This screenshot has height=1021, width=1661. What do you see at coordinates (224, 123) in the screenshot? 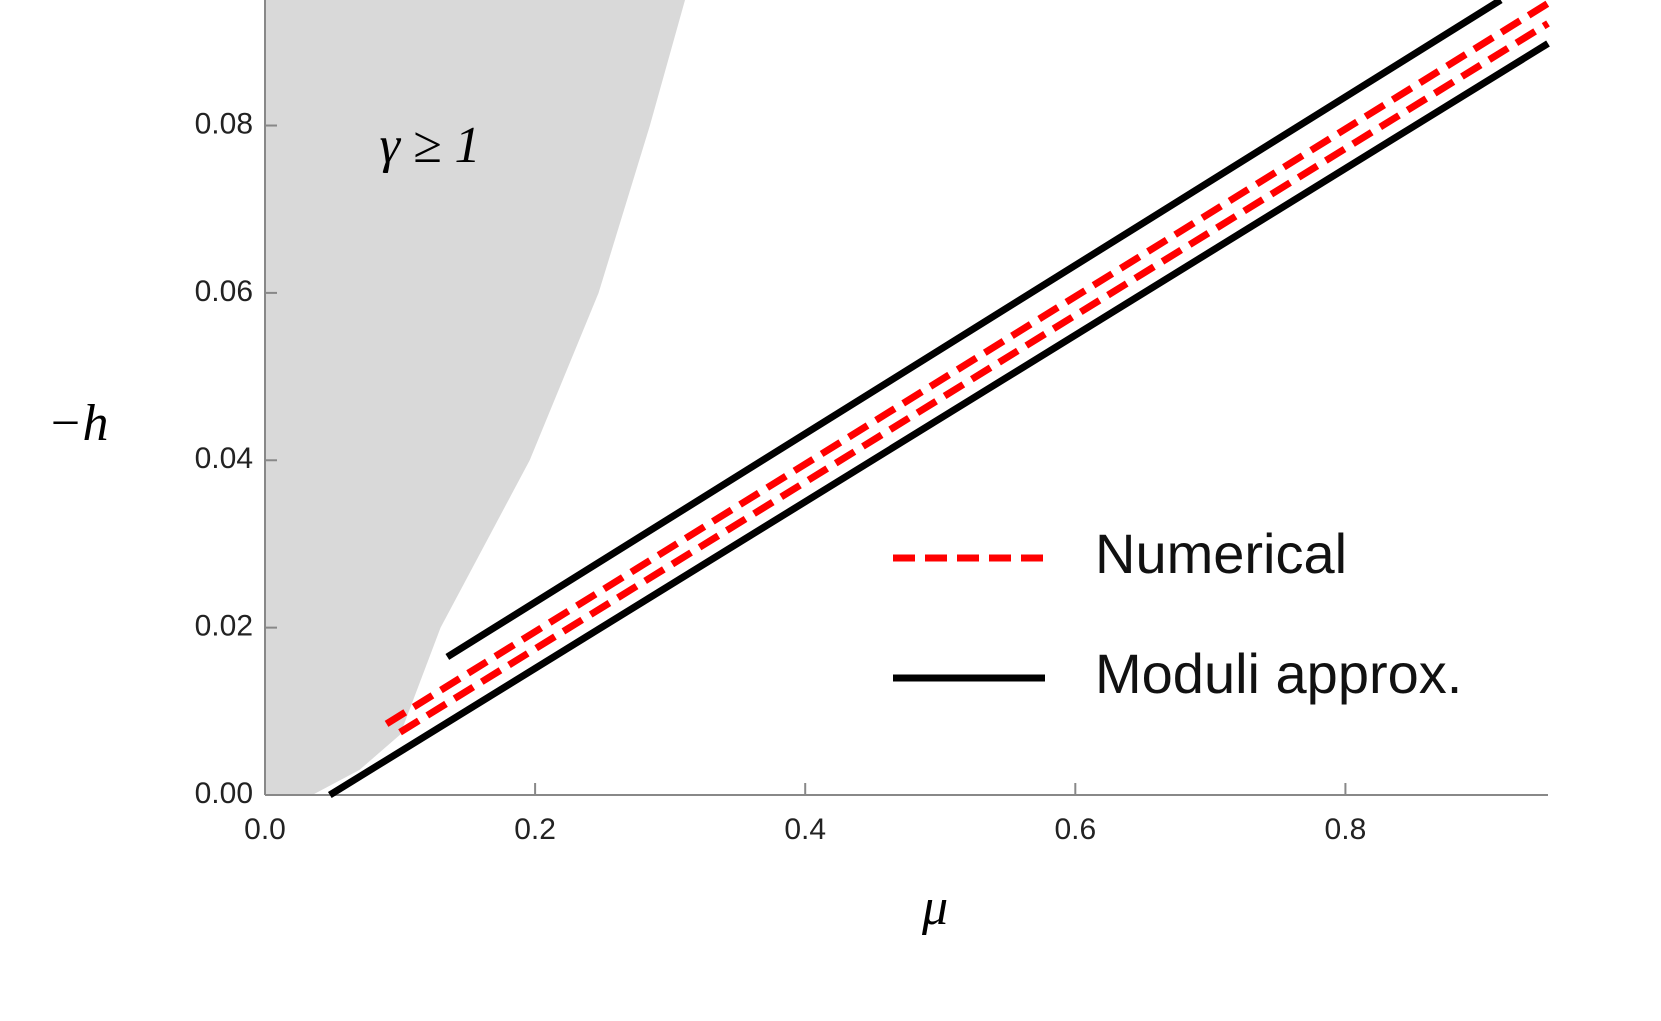
I see `y-tick-label: 0.08` at bounding box center [224, 123].